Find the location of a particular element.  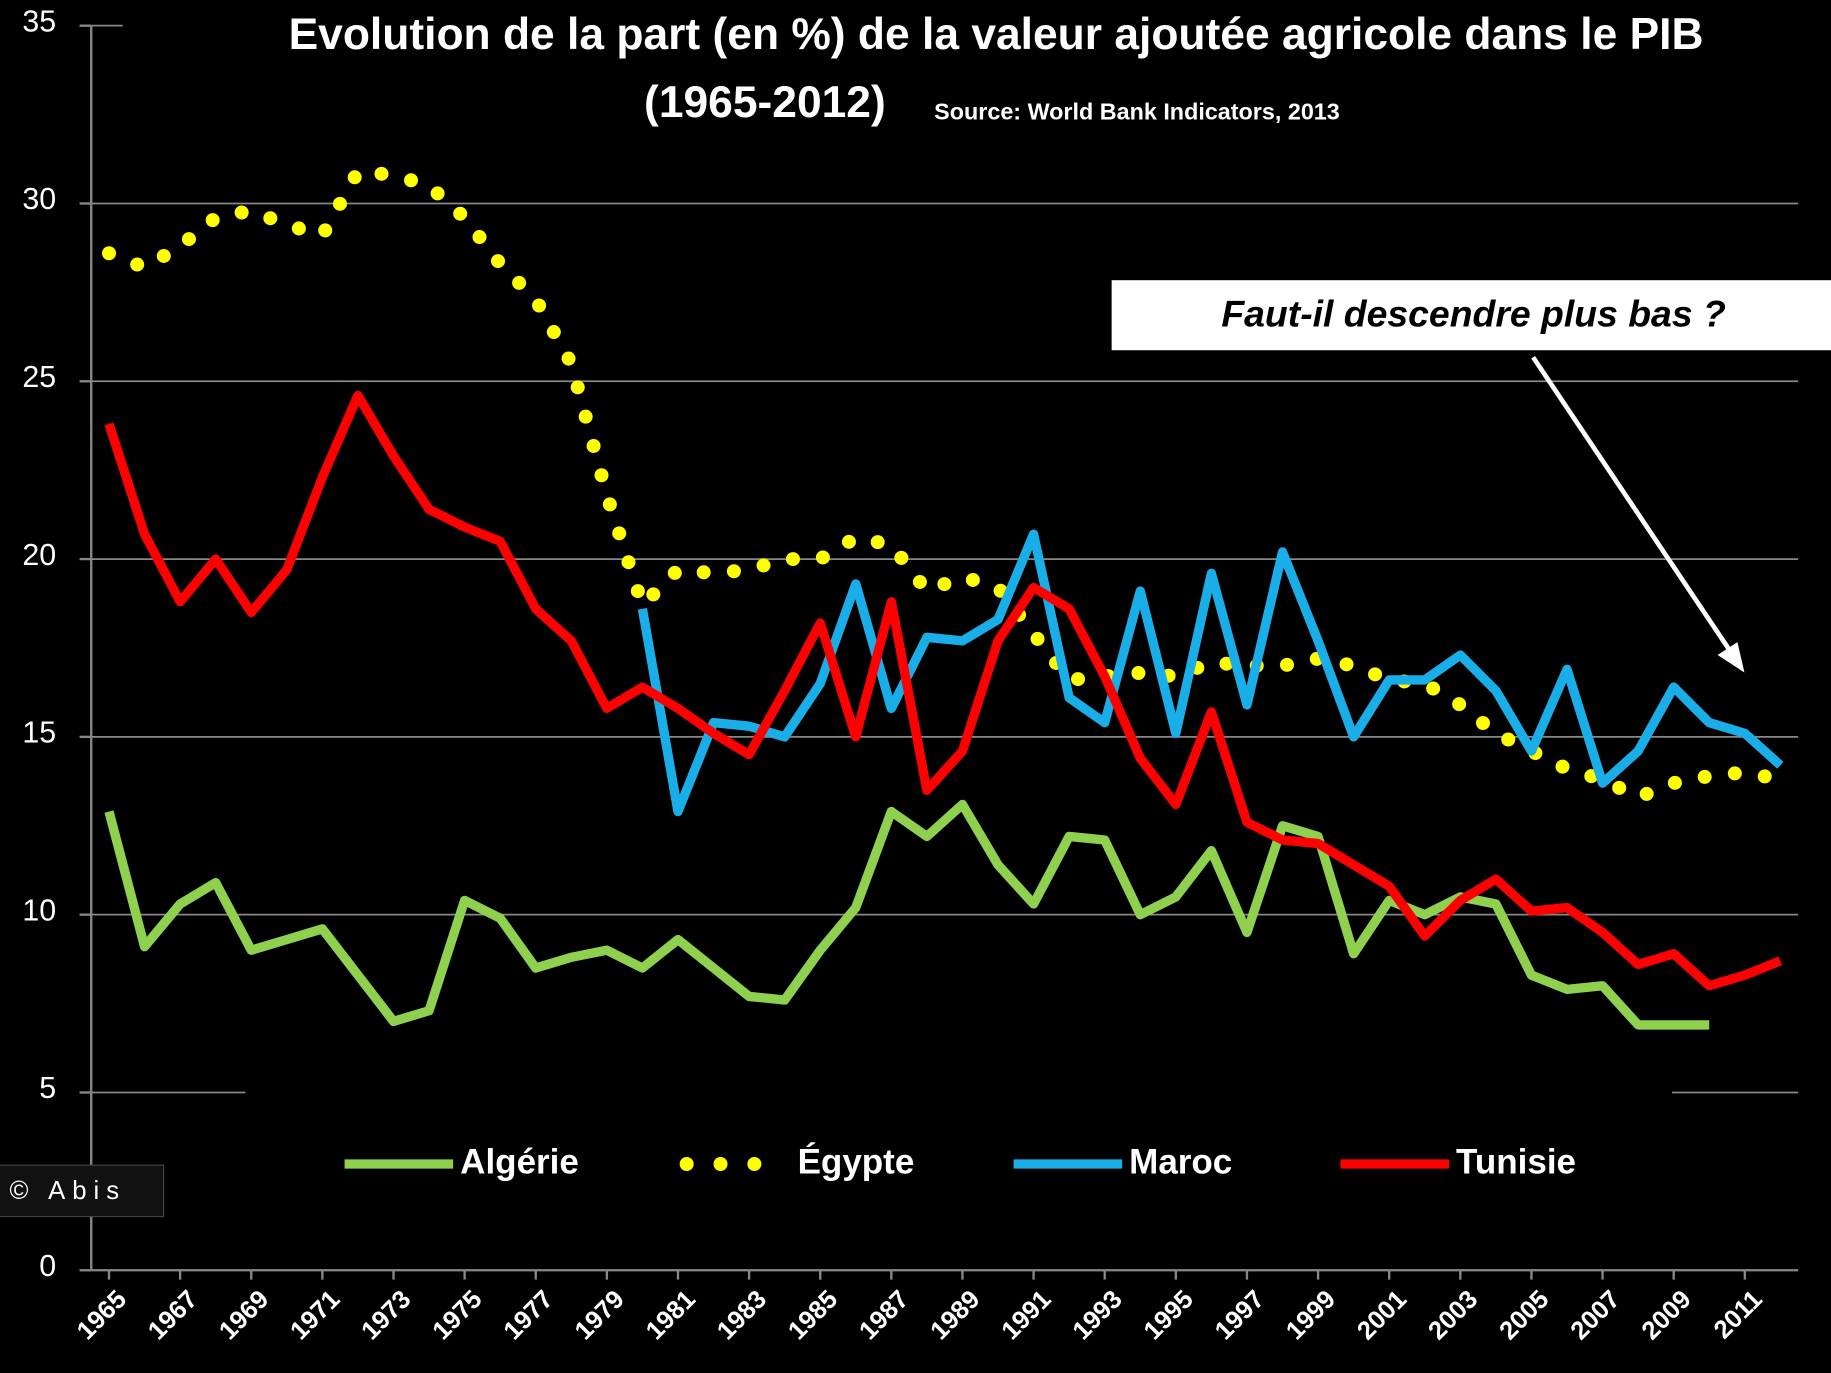

chart-title: (1965-2012) is located at coordinates (765, 102).